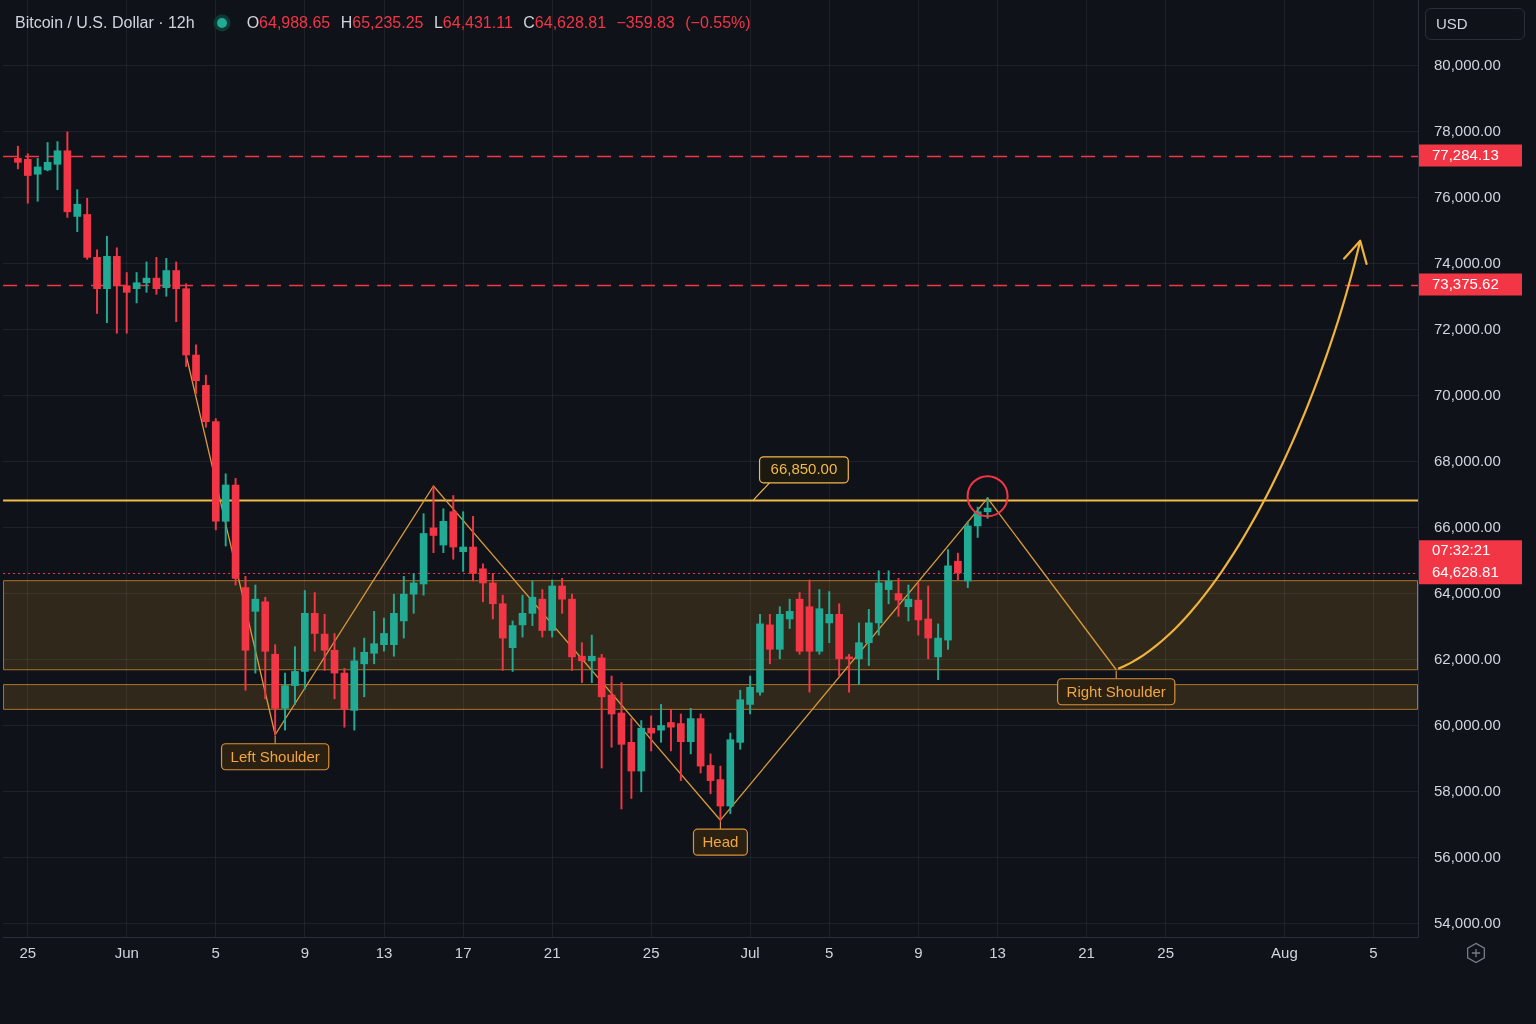  Describe the element at coordinates (1467, 395) in the screenshot. I see `y-tick-label: 70,000.00` at that location.